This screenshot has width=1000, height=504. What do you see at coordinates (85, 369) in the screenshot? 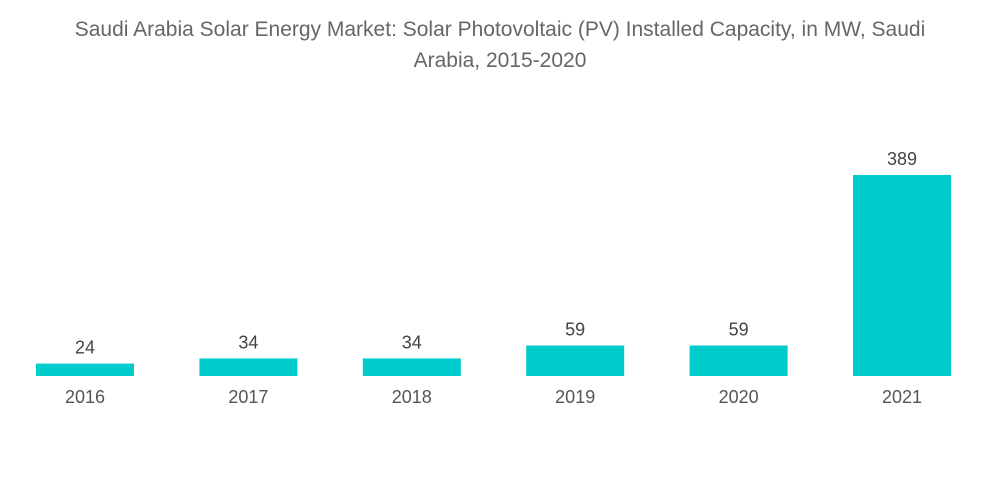
I see `bar-2016` at bounding box center [85, 369].